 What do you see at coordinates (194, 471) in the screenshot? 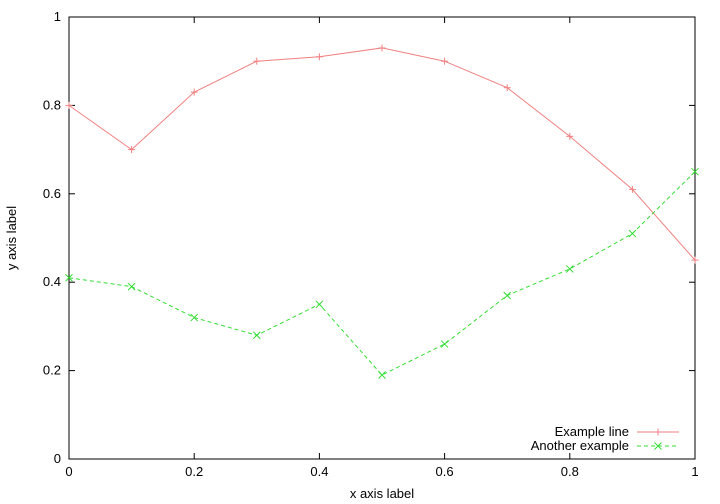
I see `x-tick-label: 0.2` at bounding box center [194, 471].